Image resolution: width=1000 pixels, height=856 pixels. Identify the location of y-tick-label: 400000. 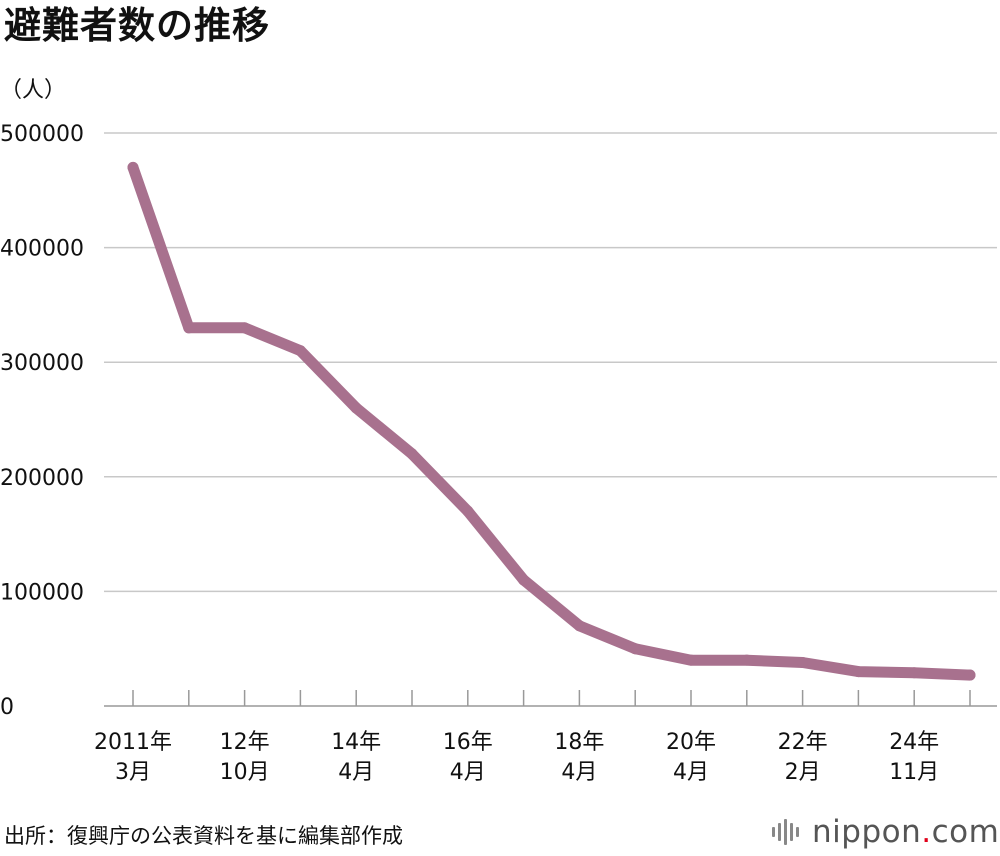
(42, 249).